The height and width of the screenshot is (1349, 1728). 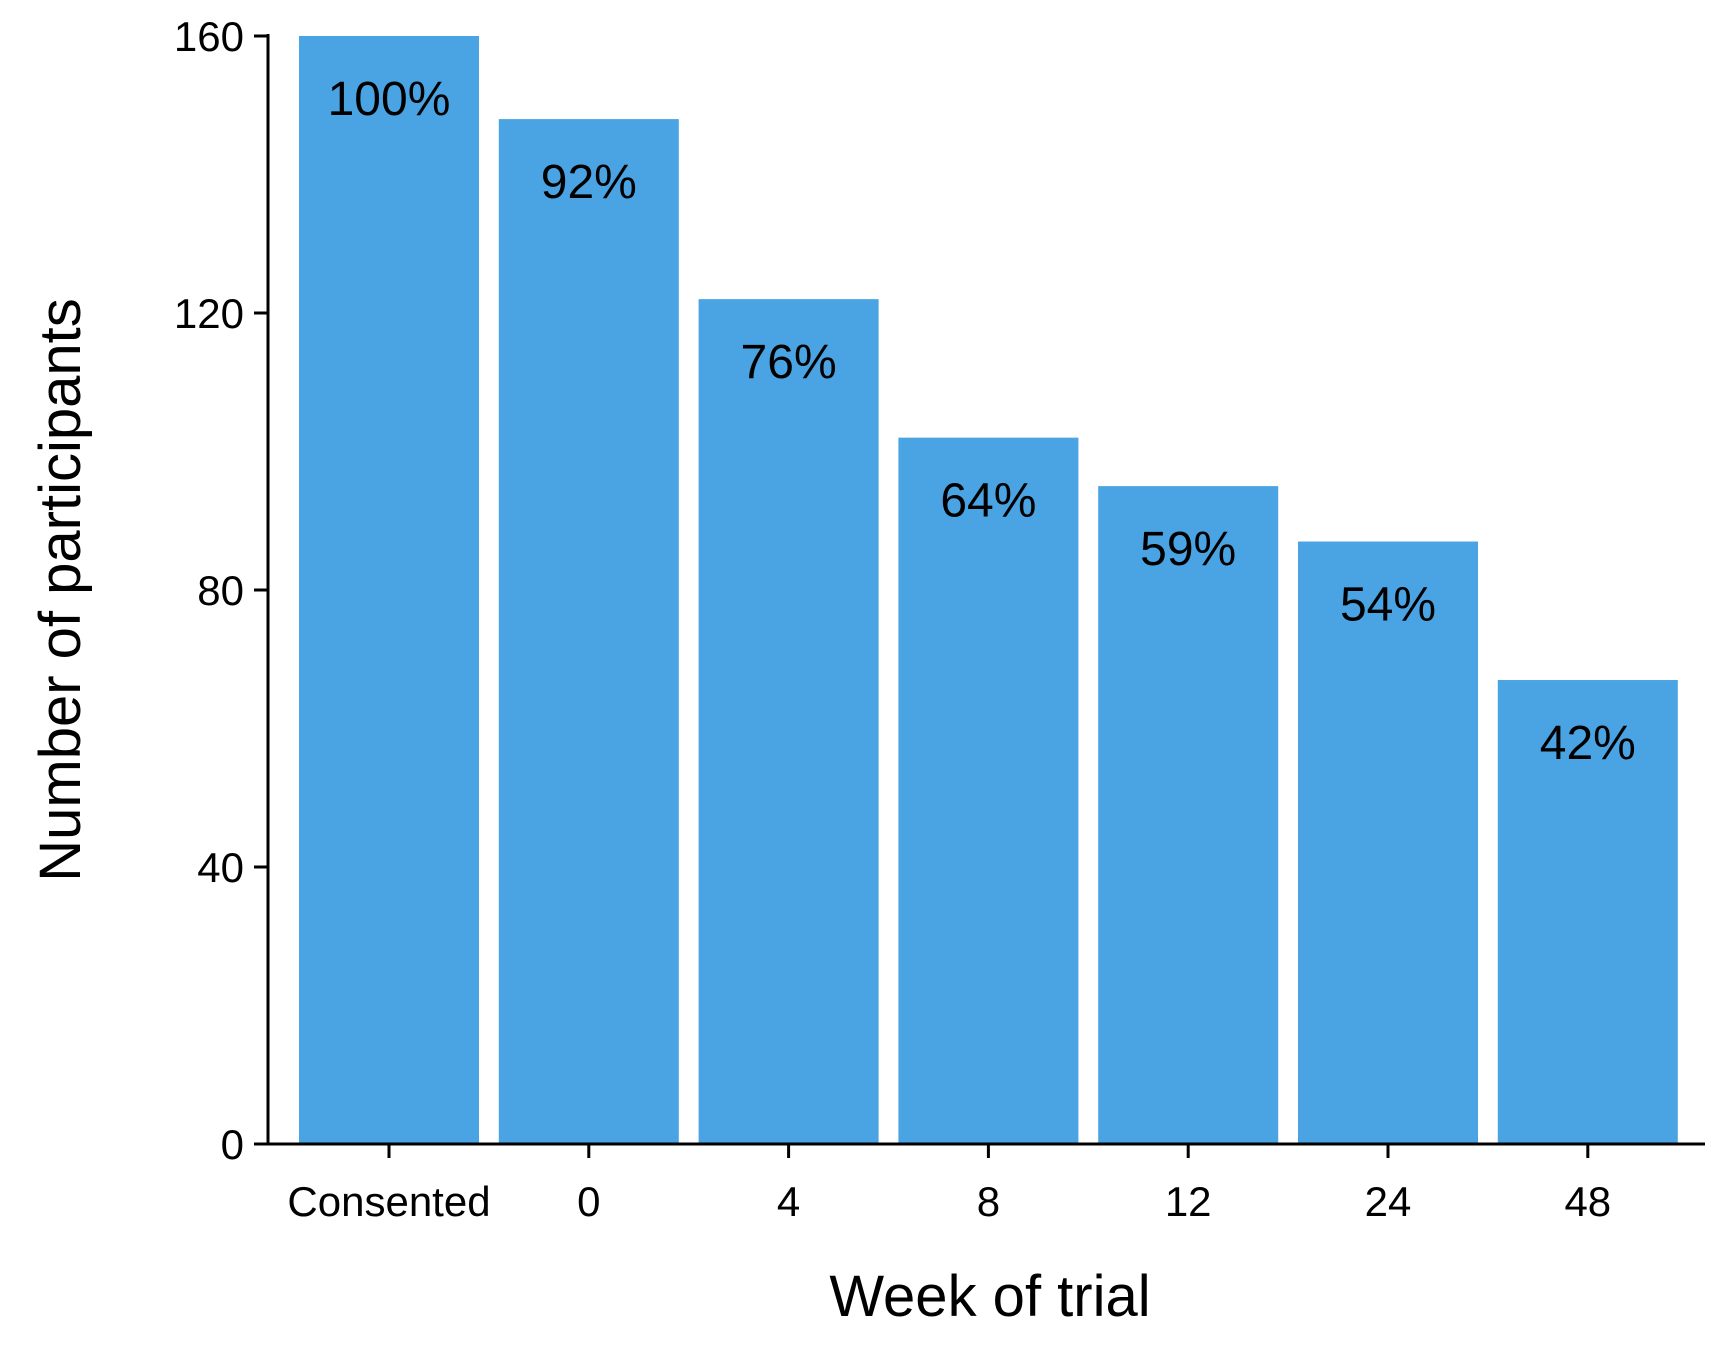 What do you see at coordinates (1188, 1201) in the screenshot?
I see `x-tick-label: 12` at bounding box center [1188, 1201].